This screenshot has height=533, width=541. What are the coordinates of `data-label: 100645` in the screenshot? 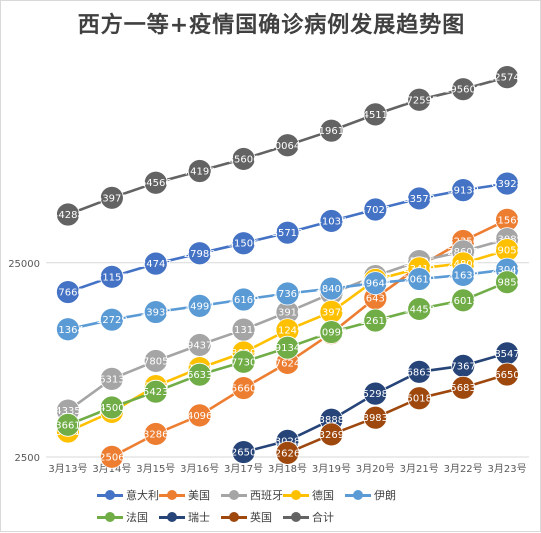 It's located at (287, 146).